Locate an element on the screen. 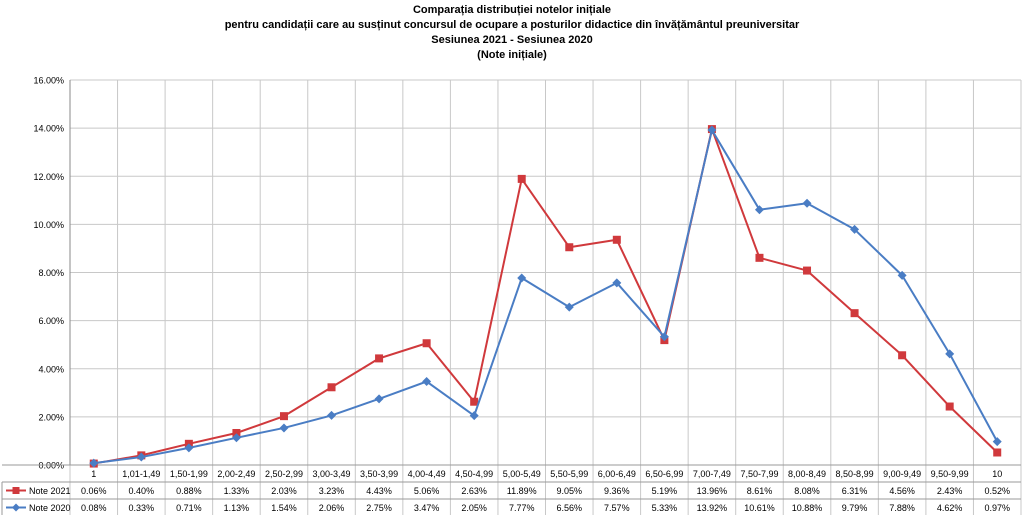 This screenshot has width=1024, height=515. x-category-label: 5,00-5,49 is located at coordinates (522, 474).